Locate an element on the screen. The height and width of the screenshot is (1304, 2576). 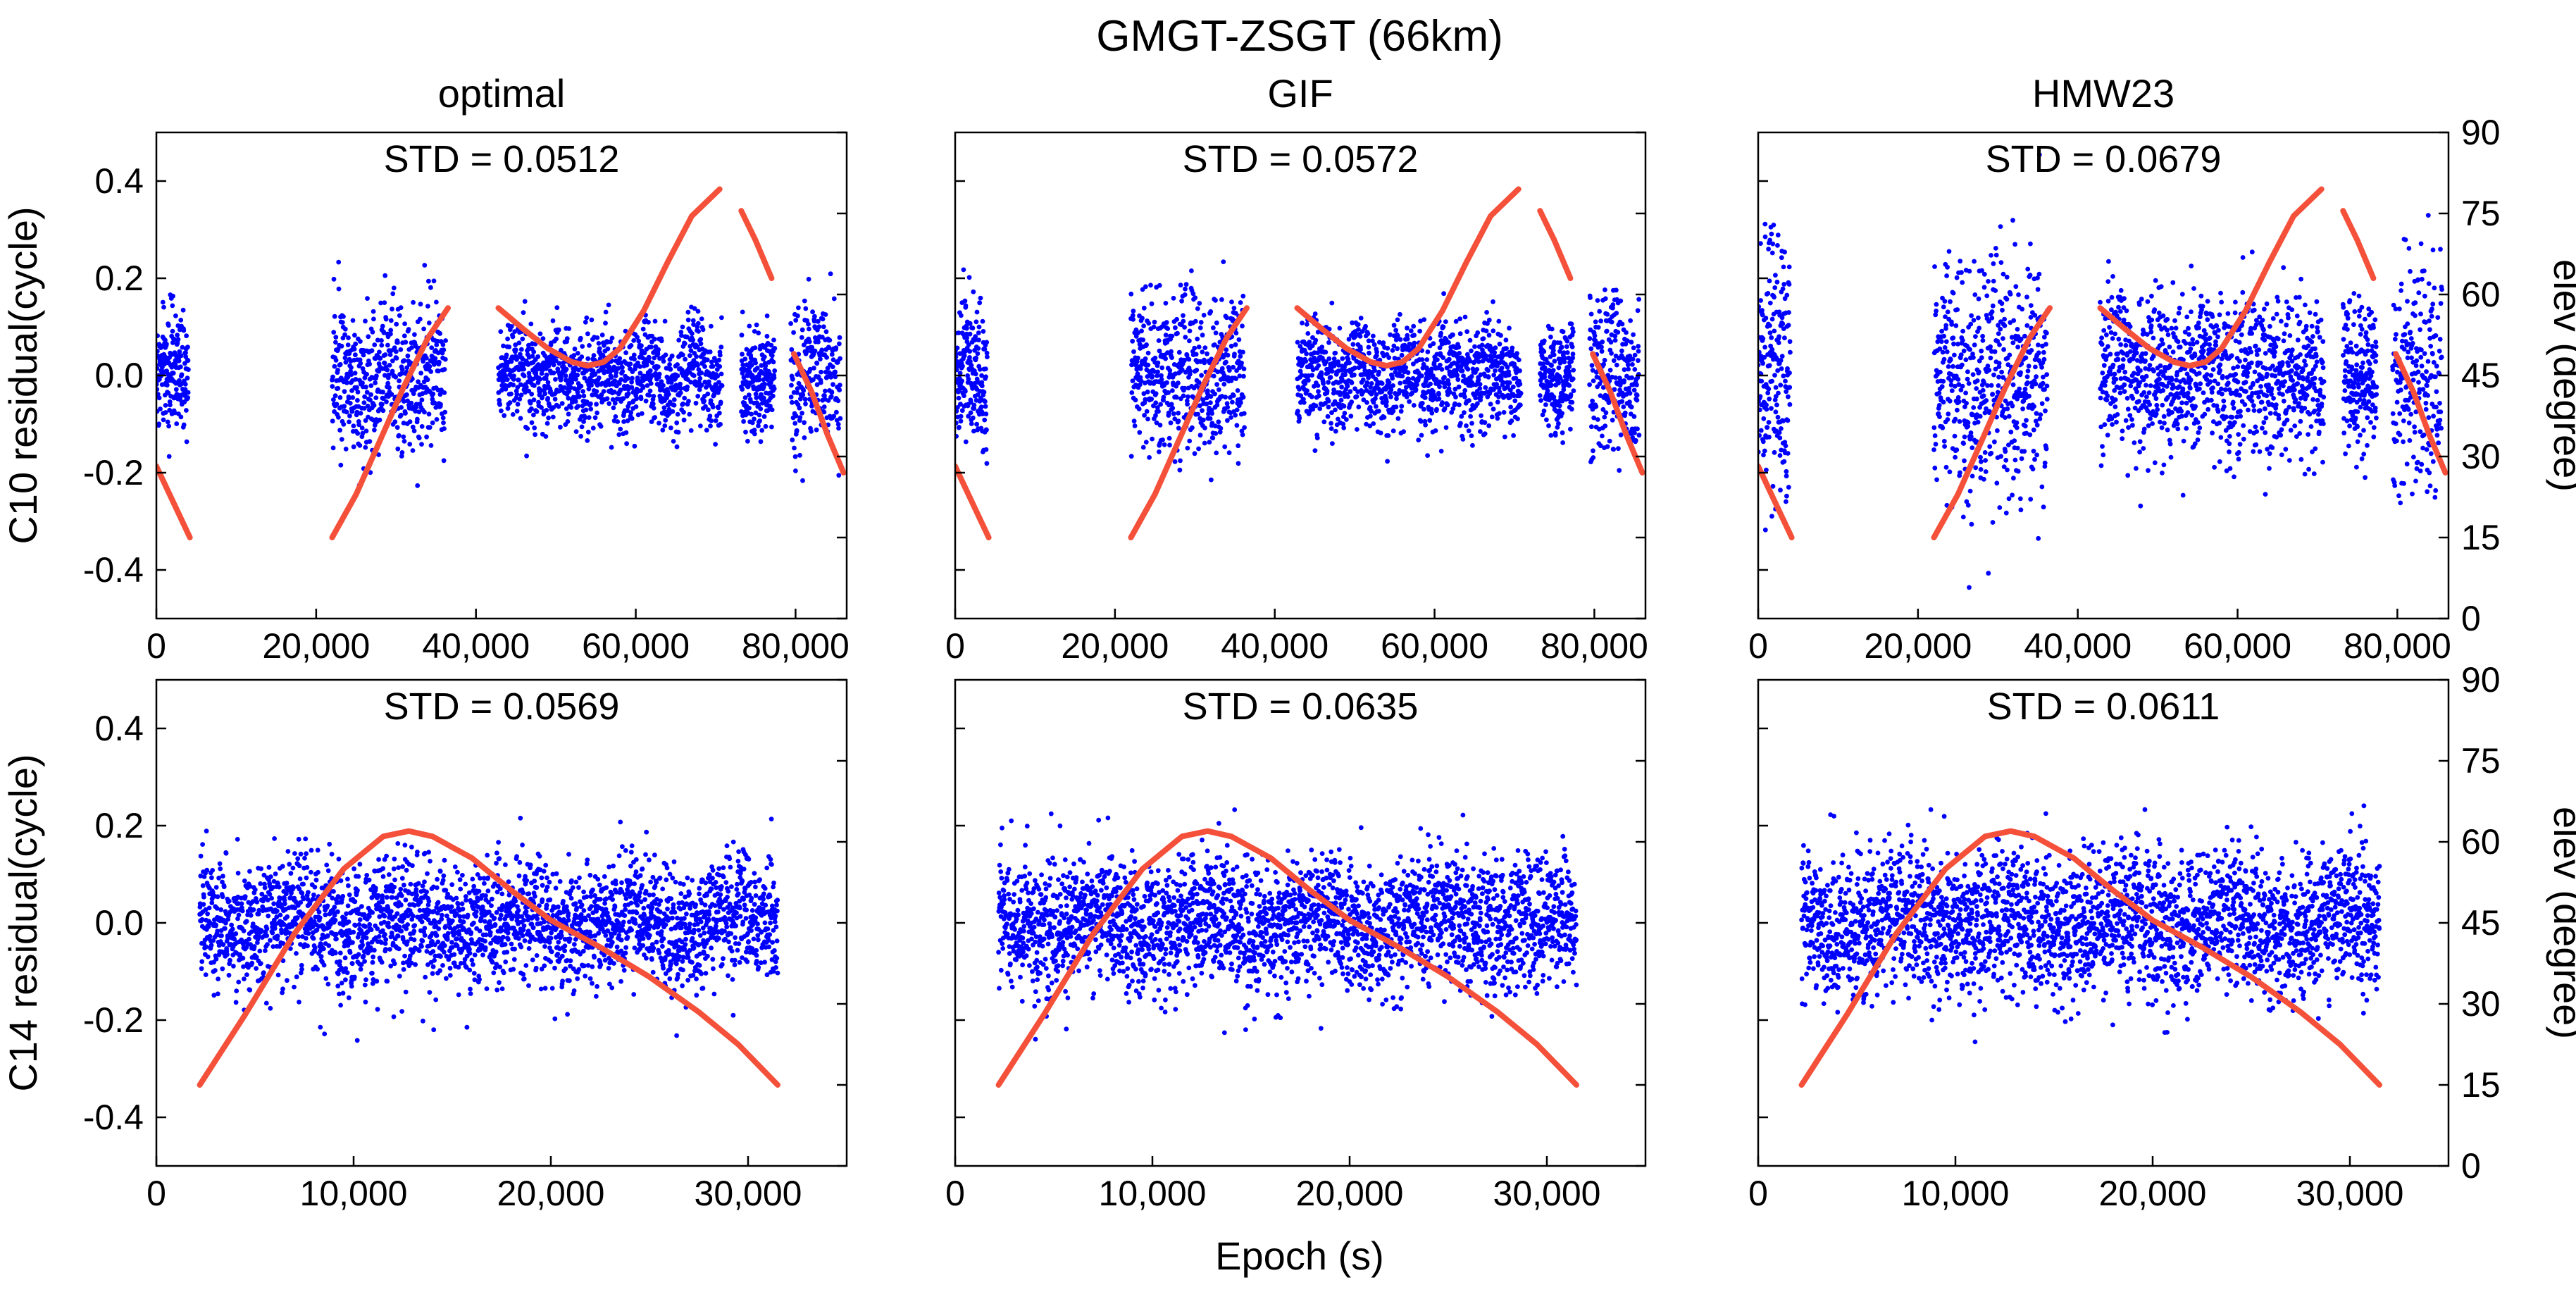
residual-scatter is located at coordinates (499, 373).